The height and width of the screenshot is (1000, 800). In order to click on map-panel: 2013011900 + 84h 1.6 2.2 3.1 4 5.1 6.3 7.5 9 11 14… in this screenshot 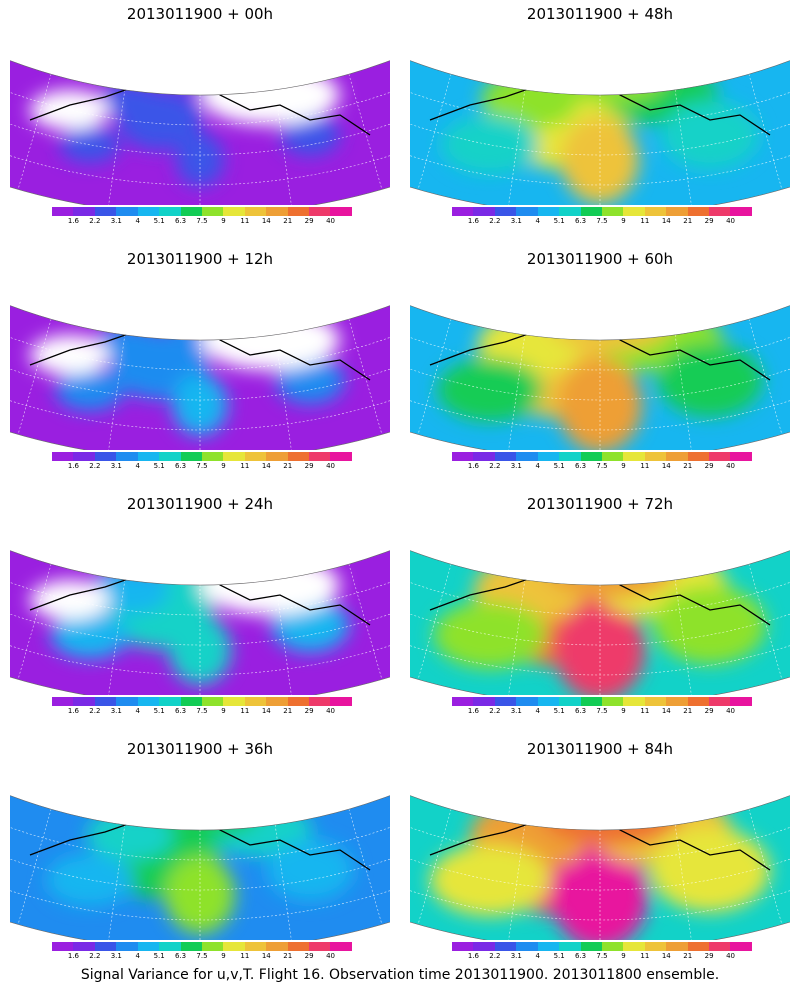, I will do `click(600, 860)`.